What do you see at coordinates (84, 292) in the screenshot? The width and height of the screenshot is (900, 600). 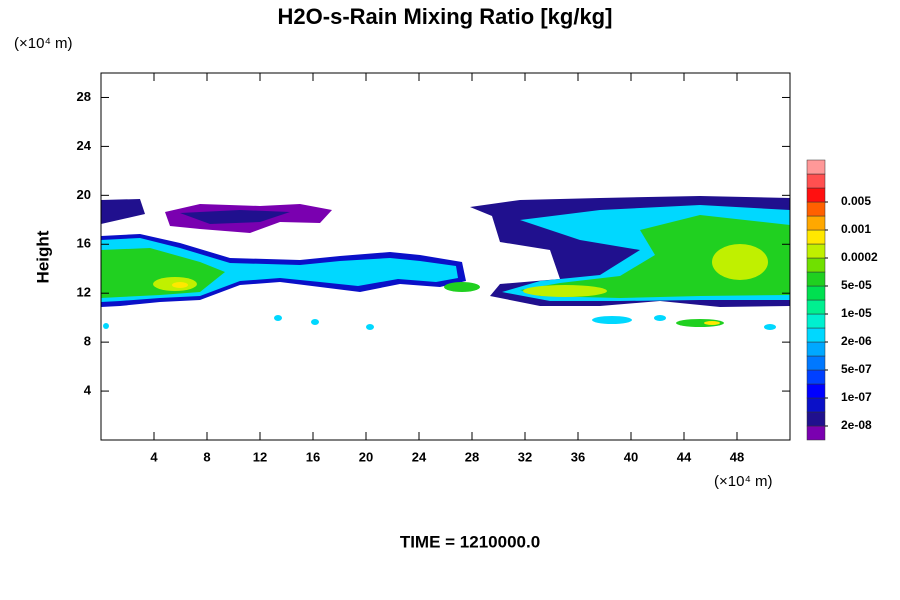 I see `y-tick-label: 12` at bounding box center [84, 292].